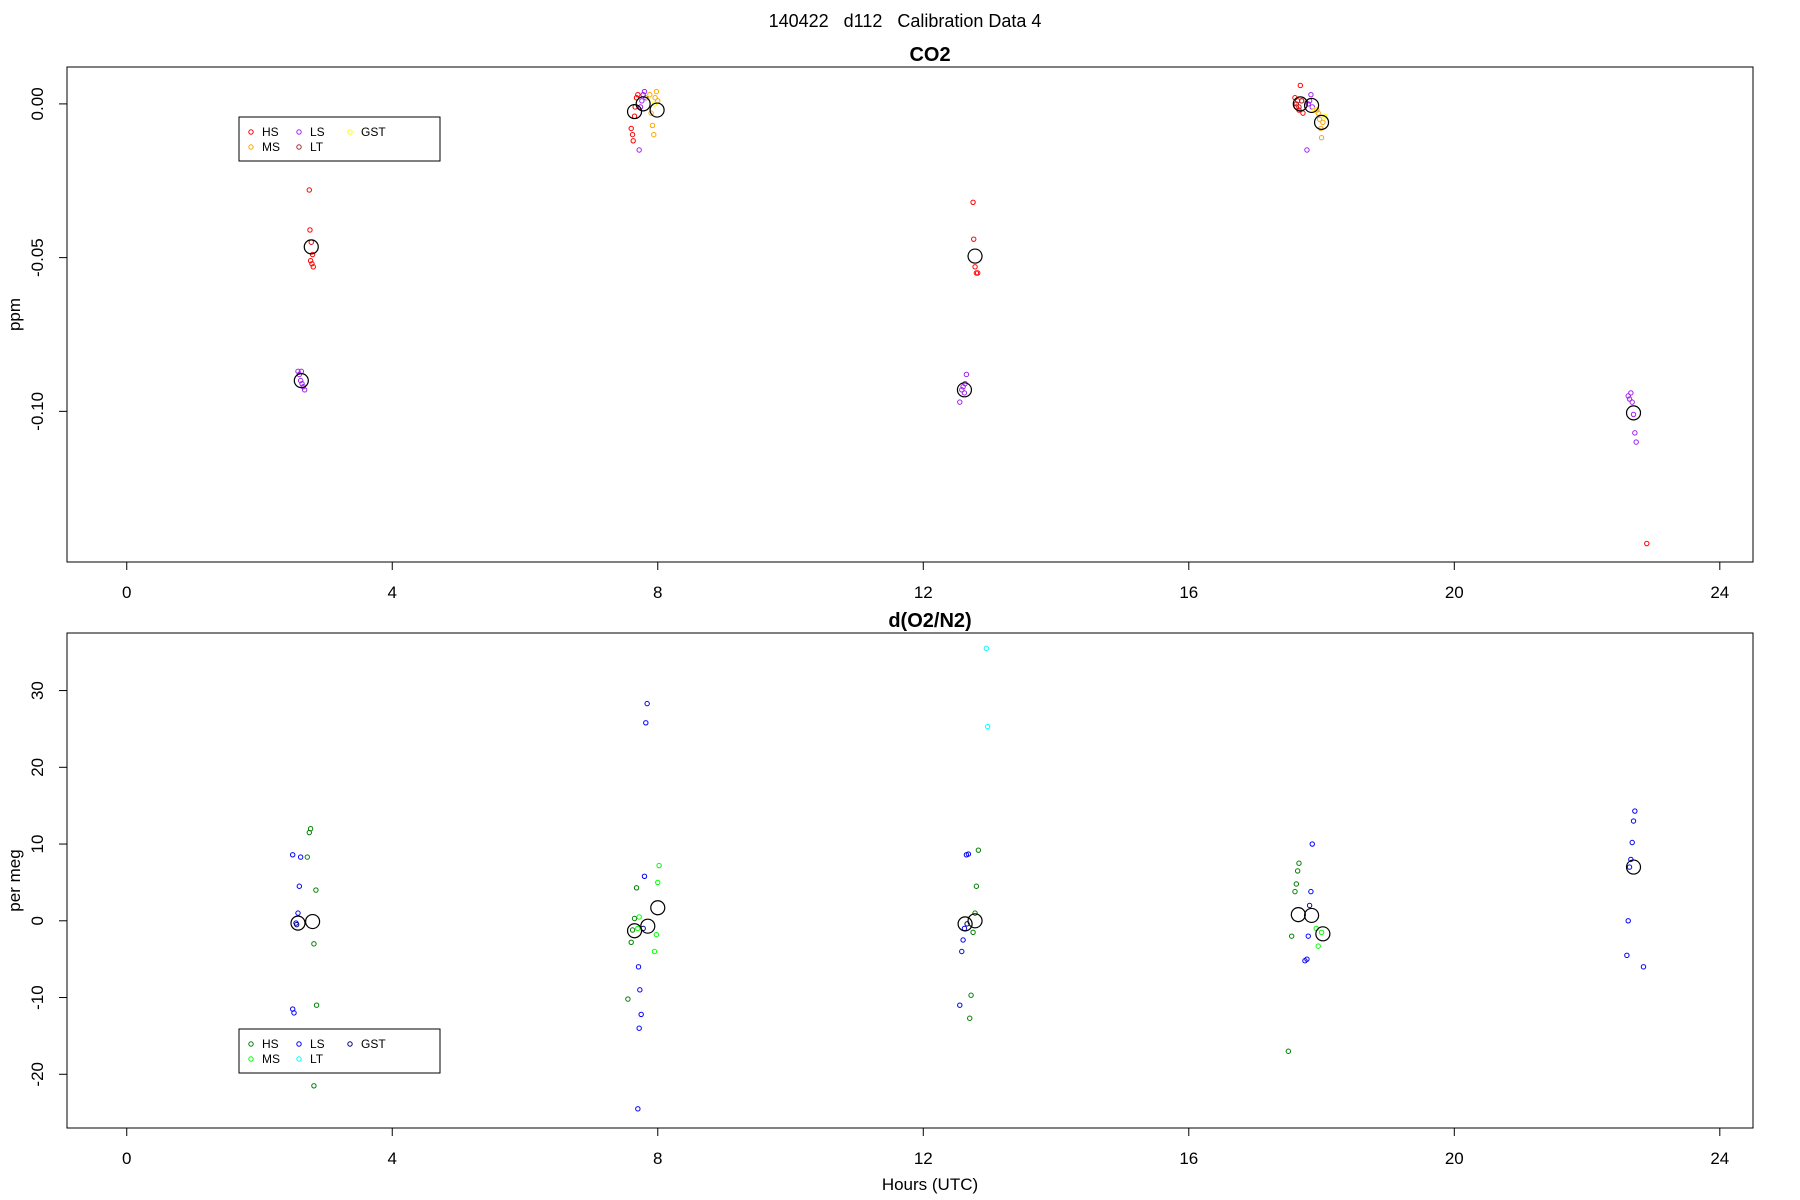 This screenshot has height=1200, width=1800. What do you see at coordinates (37, 767) in the screenshot?
I see `y-tick-label: 20` at bounding box center [37, 767].